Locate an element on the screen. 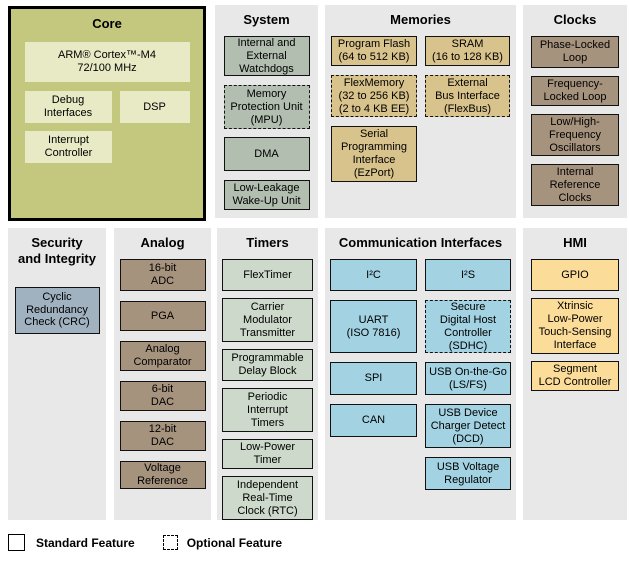  interrupt-controller-block: Interrupt Controller is located at coordinates (68, 147).